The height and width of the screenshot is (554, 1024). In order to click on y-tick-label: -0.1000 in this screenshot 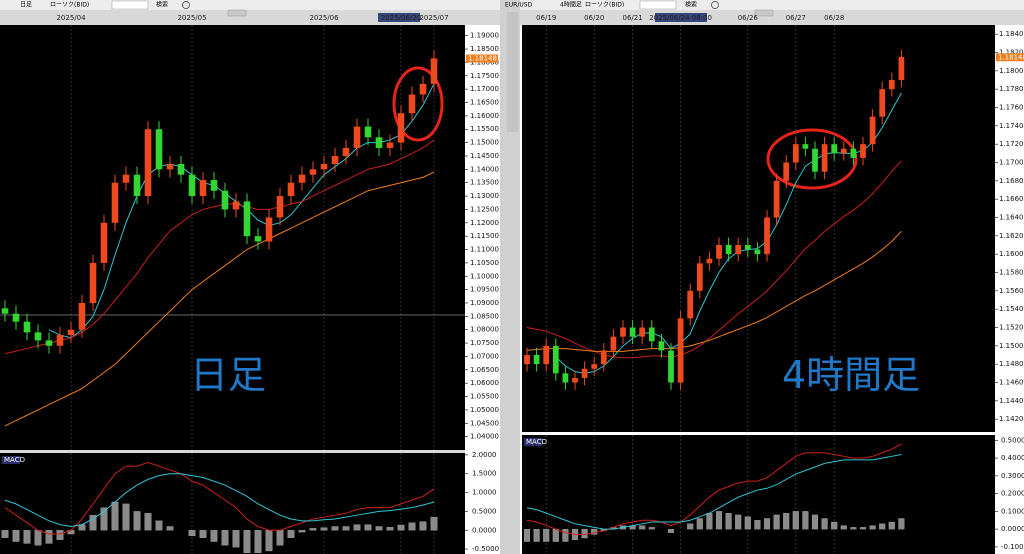, I will do `click(1012, 547)`.